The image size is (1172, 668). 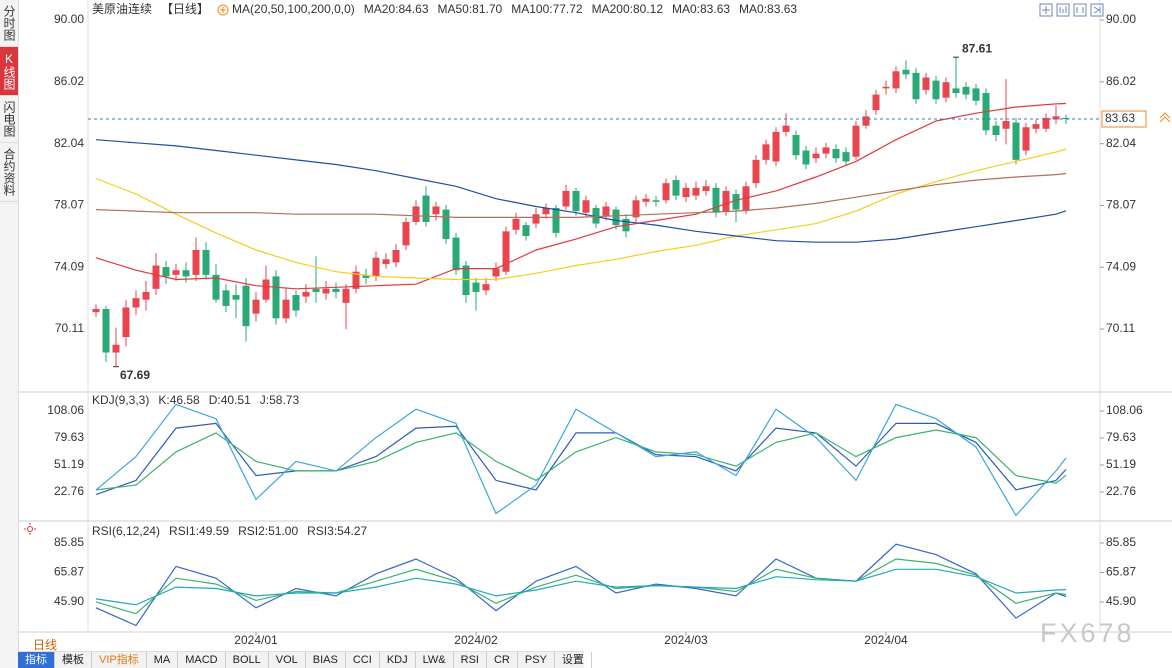 What do you see at coordinates (45, 645) in the screenshot?
I see `period-text: 日线` at bounding box center [45, 645].